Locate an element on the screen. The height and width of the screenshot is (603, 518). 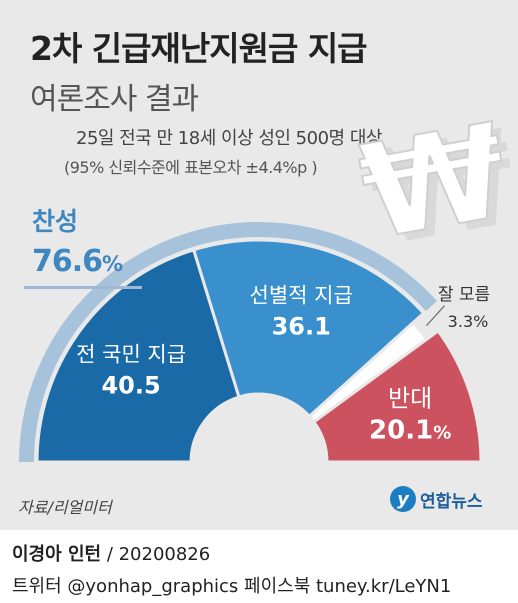
favor-underline is located at coordinates (83, 287).